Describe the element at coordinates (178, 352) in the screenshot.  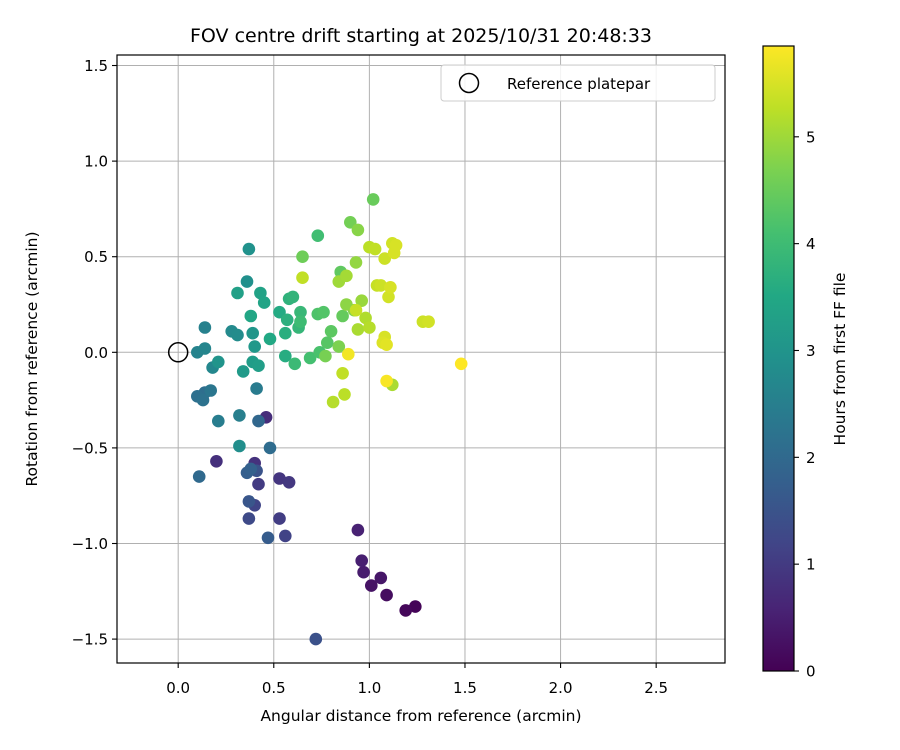
I see `reference-point` at that location.